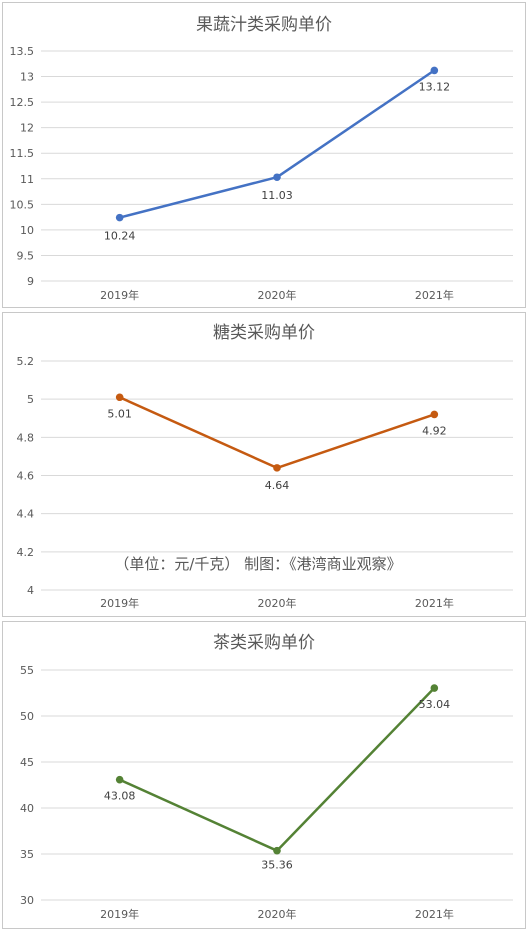  I want to click on y-tick-label: 12, so click(27, 128).